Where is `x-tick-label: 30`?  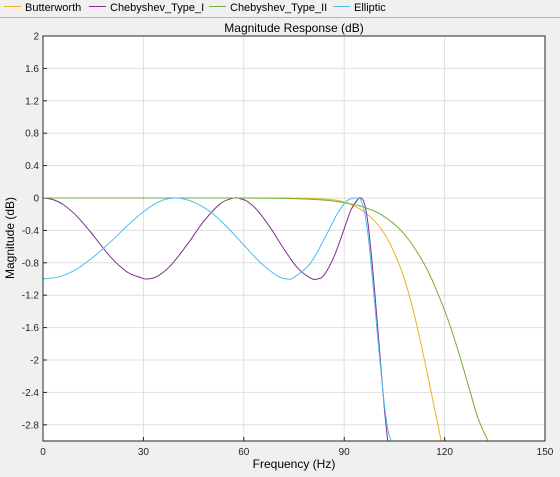 x-tick-label: 30 is located at coordinates (144, 452).